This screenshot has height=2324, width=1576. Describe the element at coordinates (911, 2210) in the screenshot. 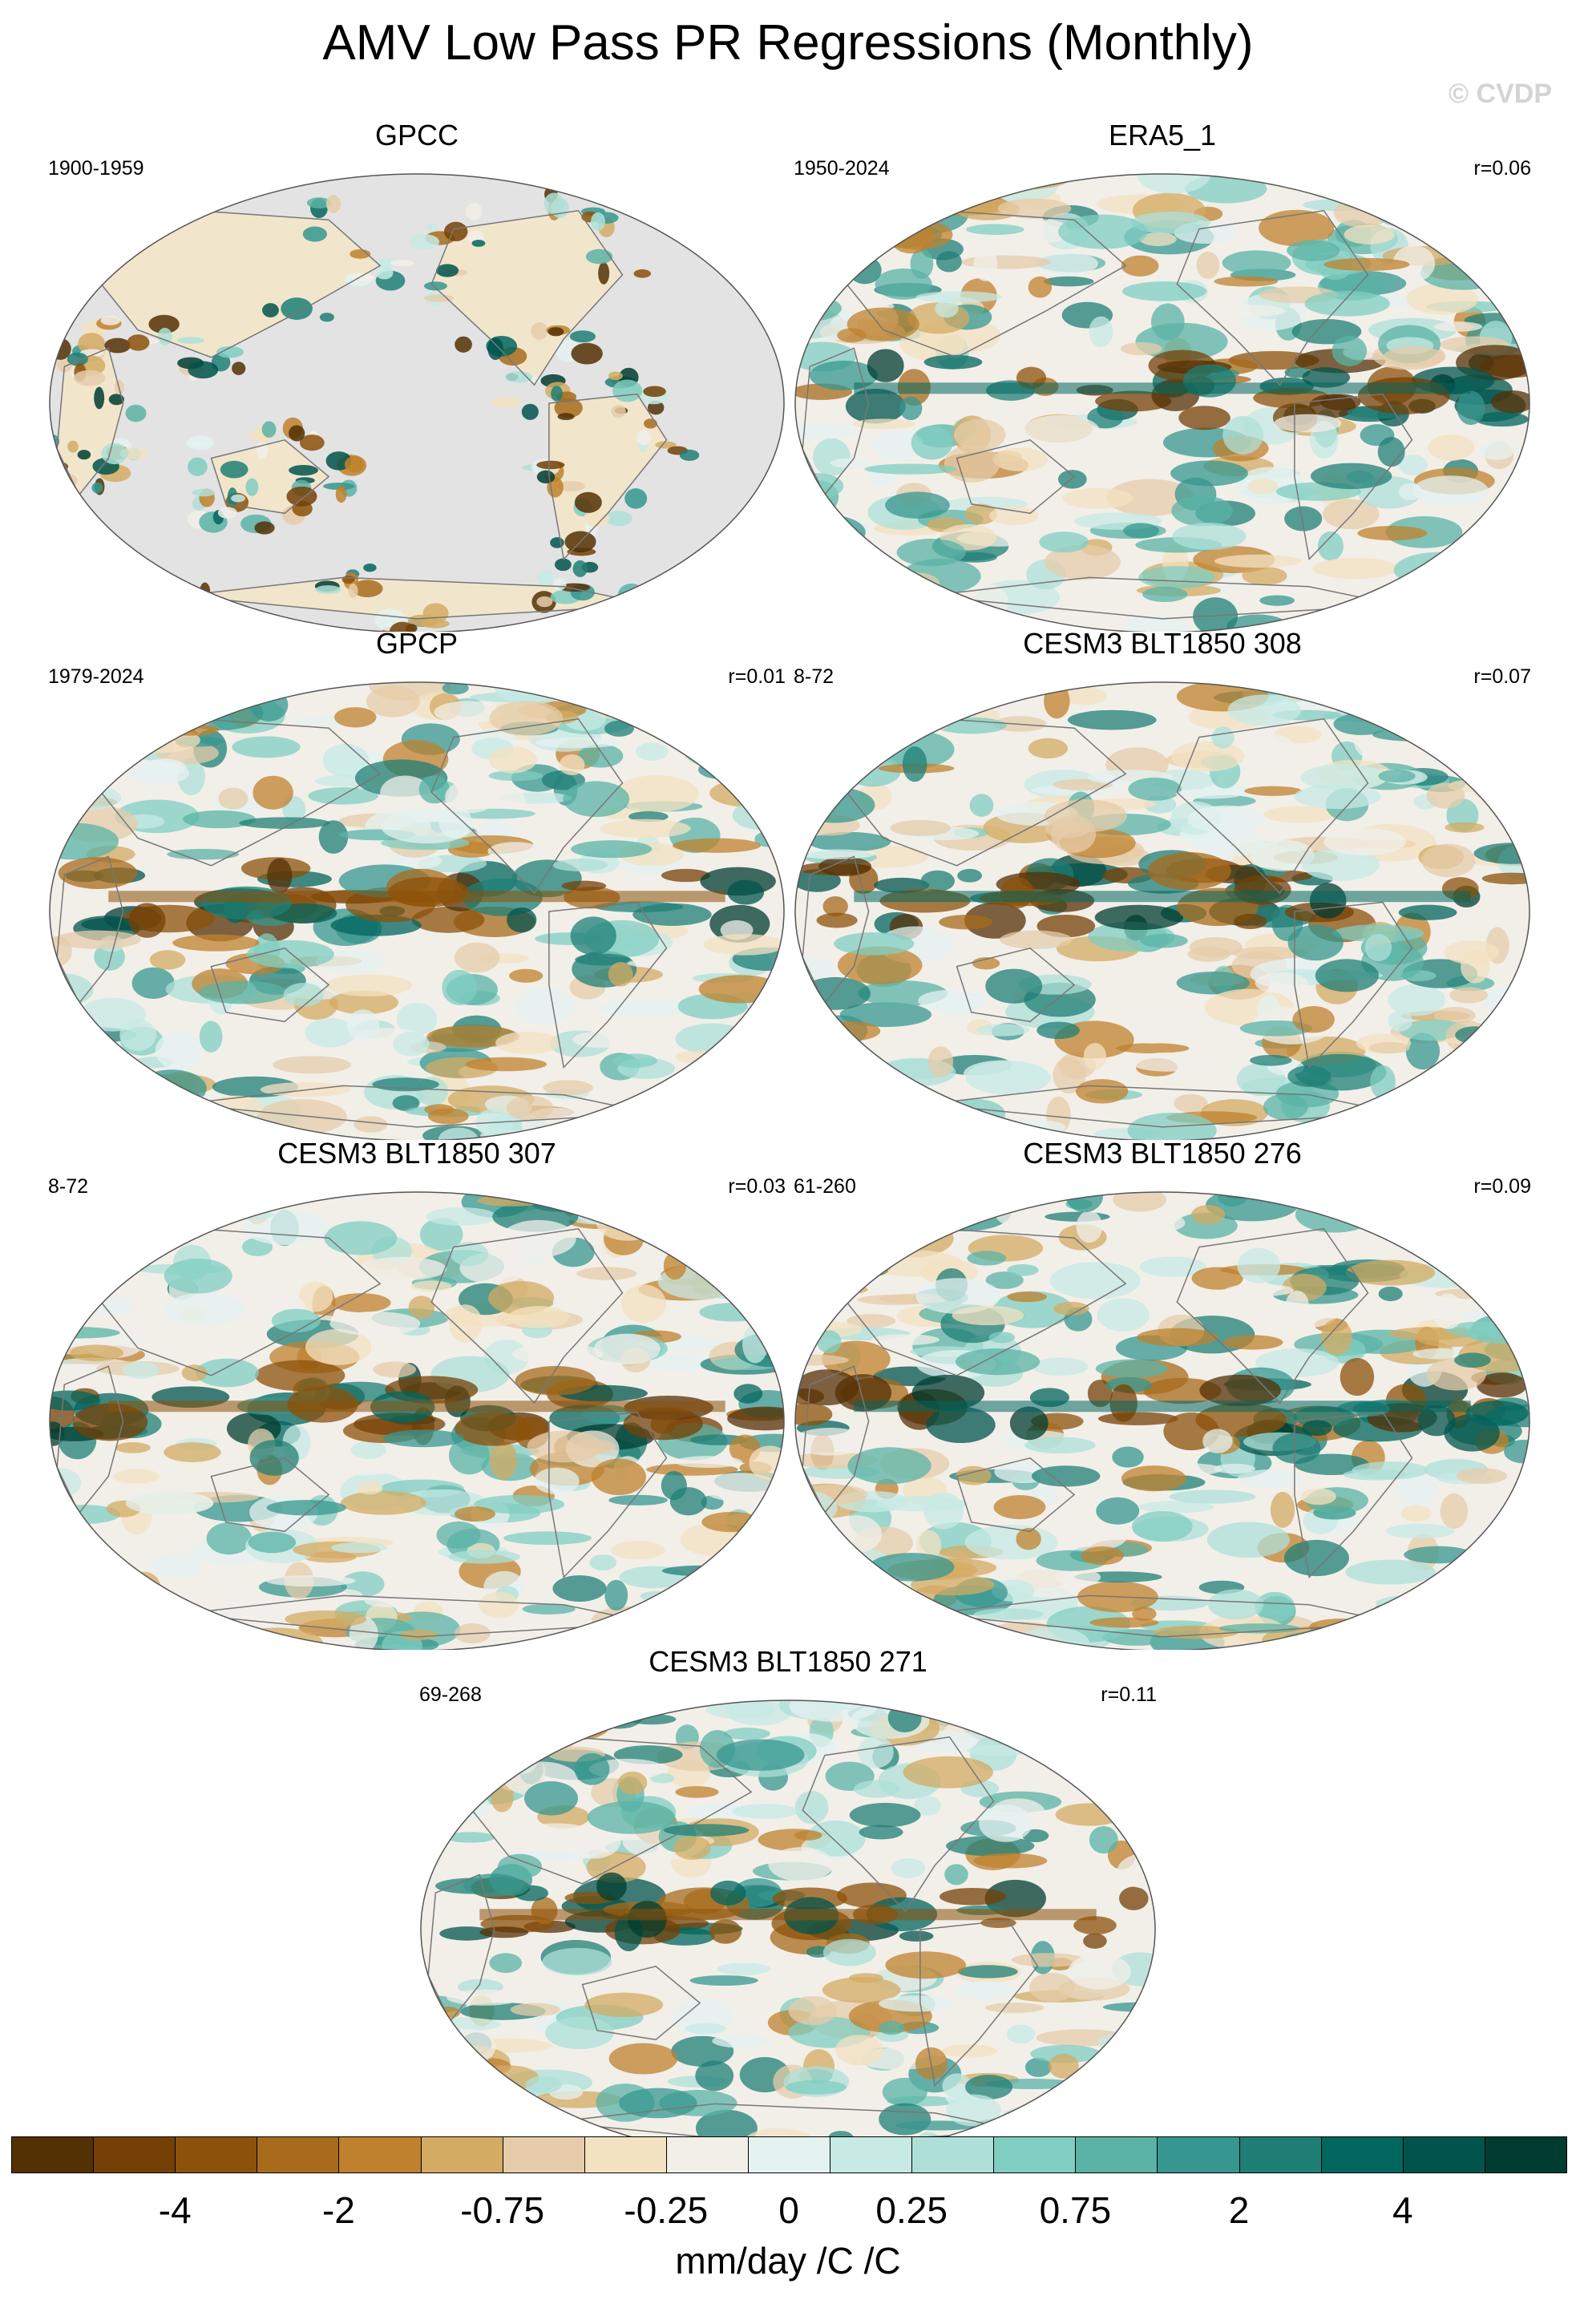

I see `colorbar-tick-label: 0.25` at that location.